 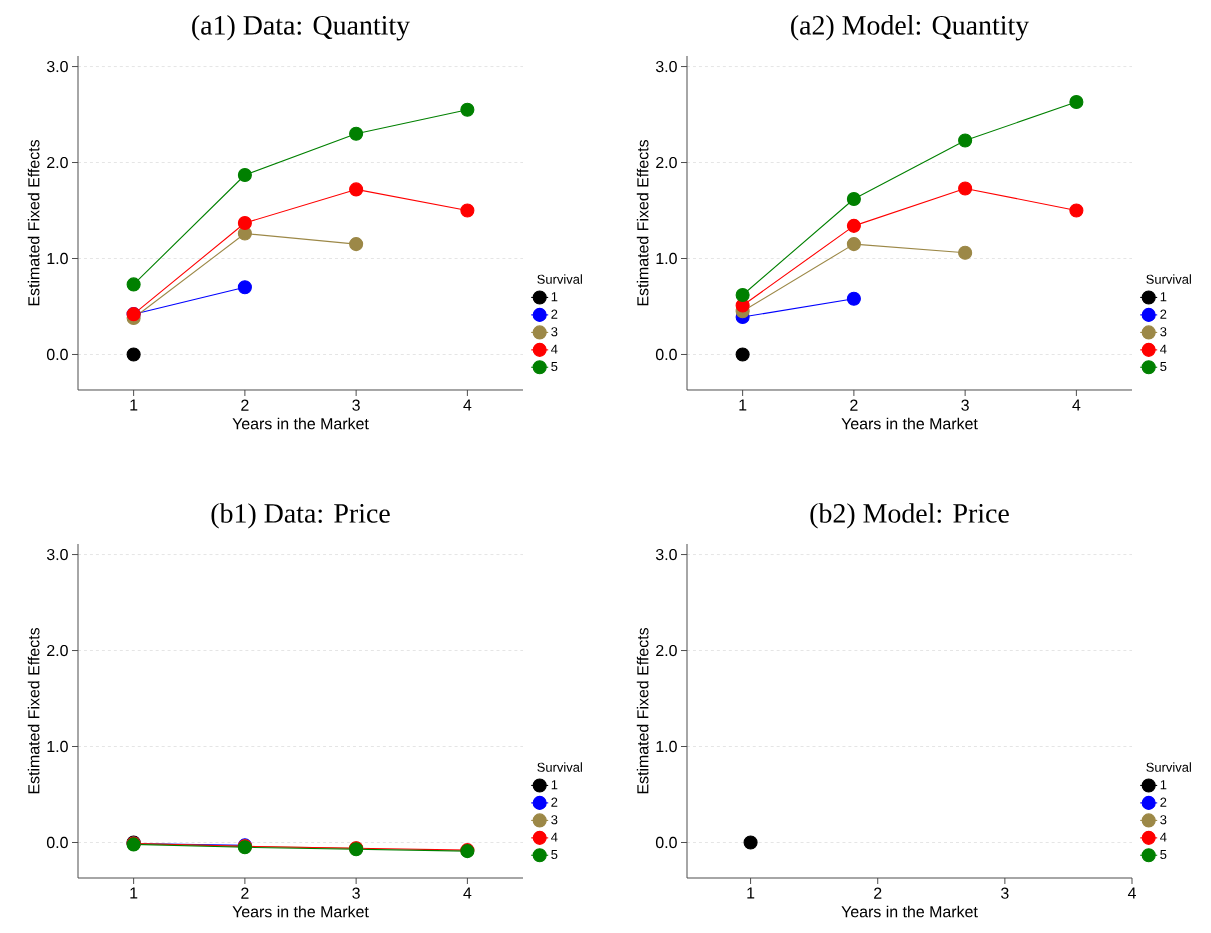 What do you see at coordinates (301, 28) in the screenshot?
I see `chart-title: (a1) Data: Quantity` at bounding box center [301, 28].